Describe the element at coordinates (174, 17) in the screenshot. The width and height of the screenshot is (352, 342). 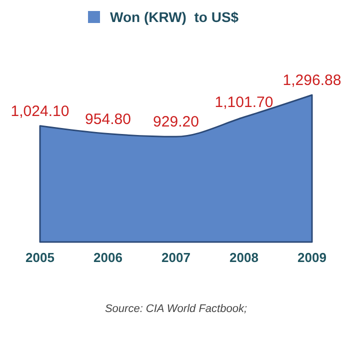
I see `text: Won (KRW) to US$` at that location.